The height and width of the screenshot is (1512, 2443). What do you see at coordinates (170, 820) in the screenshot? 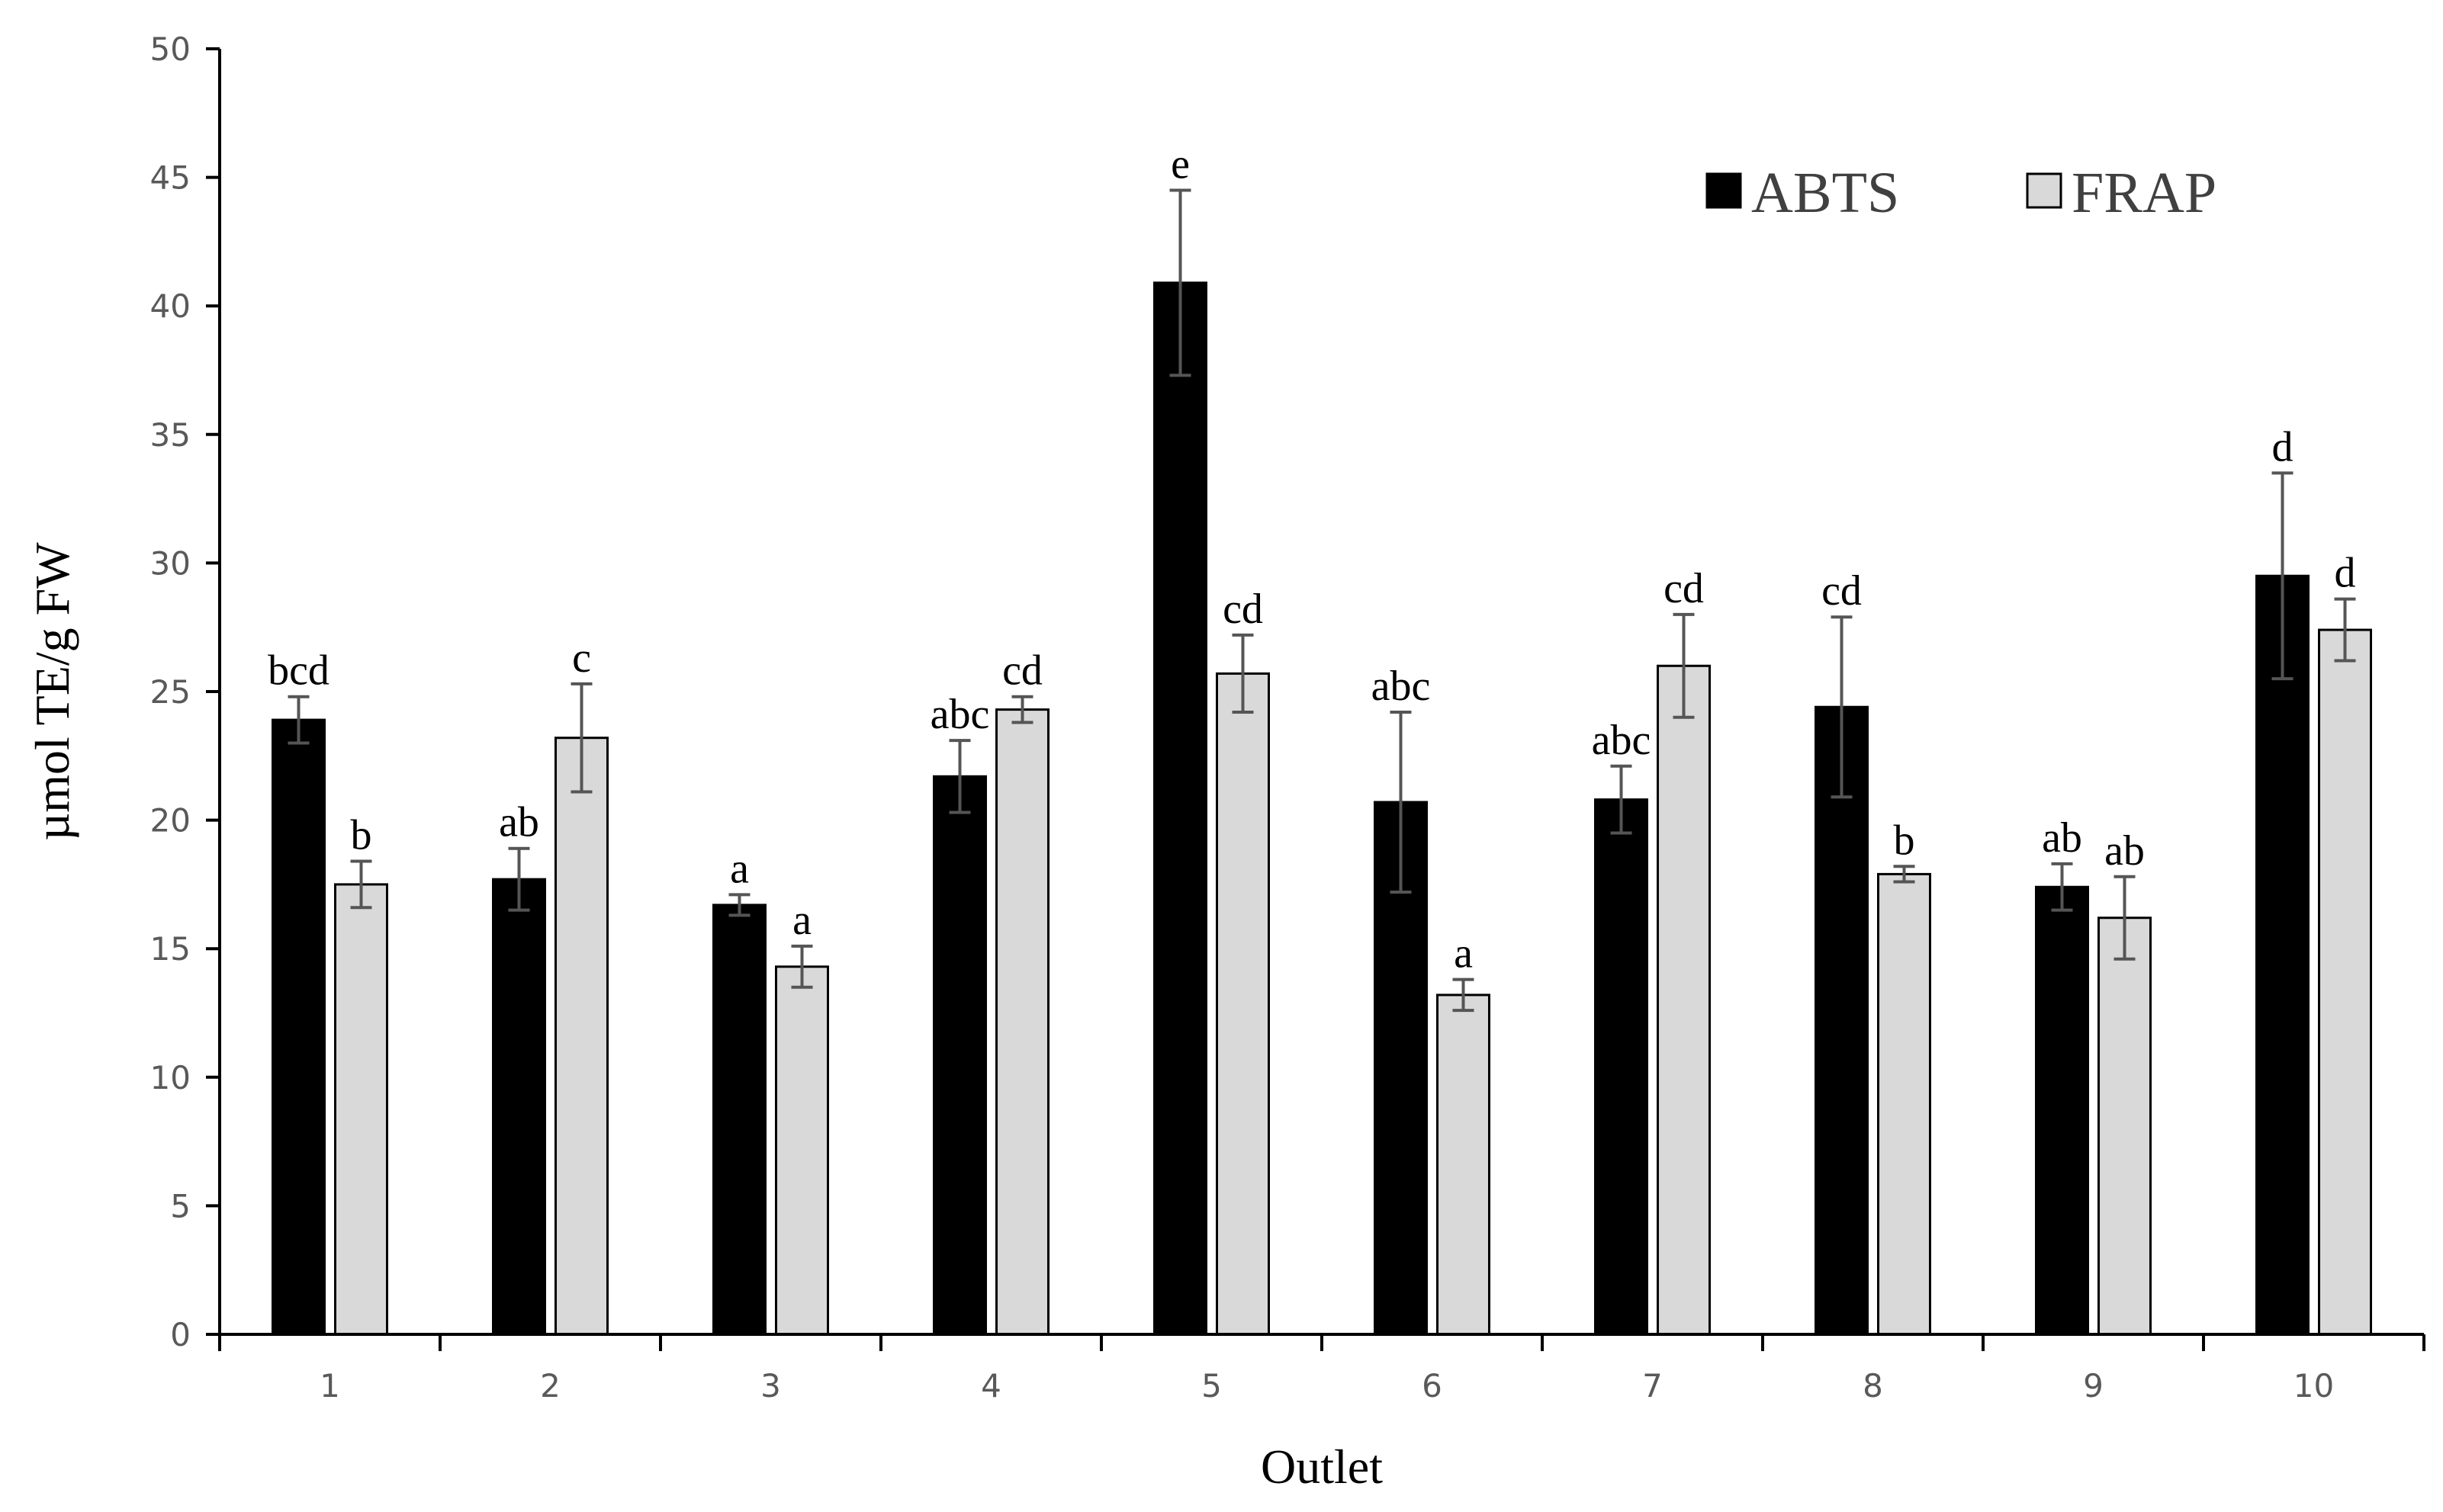
I see `y-tick-label: 20` at bounding box center [170, 820].